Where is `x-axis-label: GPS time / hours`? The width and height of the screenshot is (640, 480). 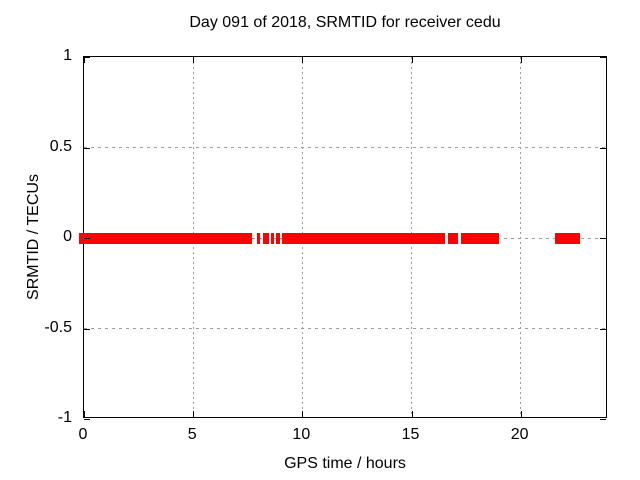 x-axis-label: GPS time / hours is located at coordinates (345, 463).